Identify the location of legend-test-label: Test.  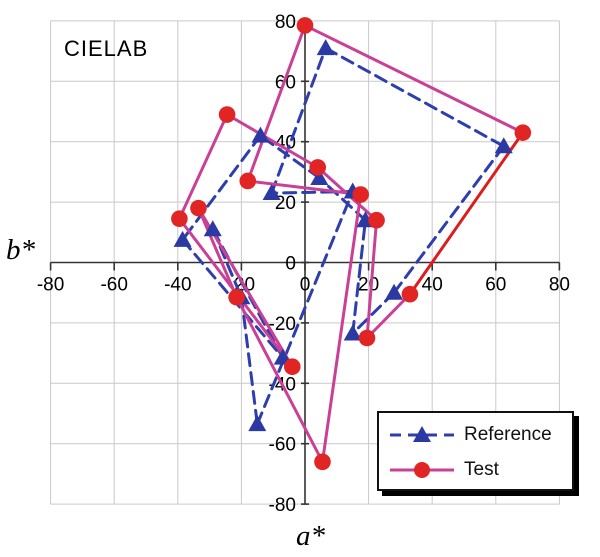
(481, 469).